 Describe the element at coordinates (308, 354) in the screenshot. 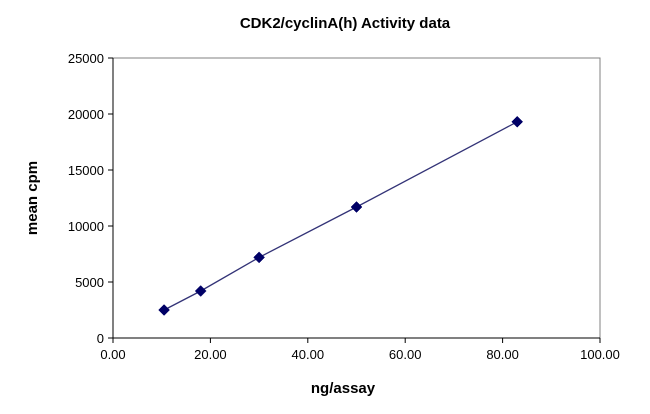

I see `x-tick-label: 40.00` at that location.